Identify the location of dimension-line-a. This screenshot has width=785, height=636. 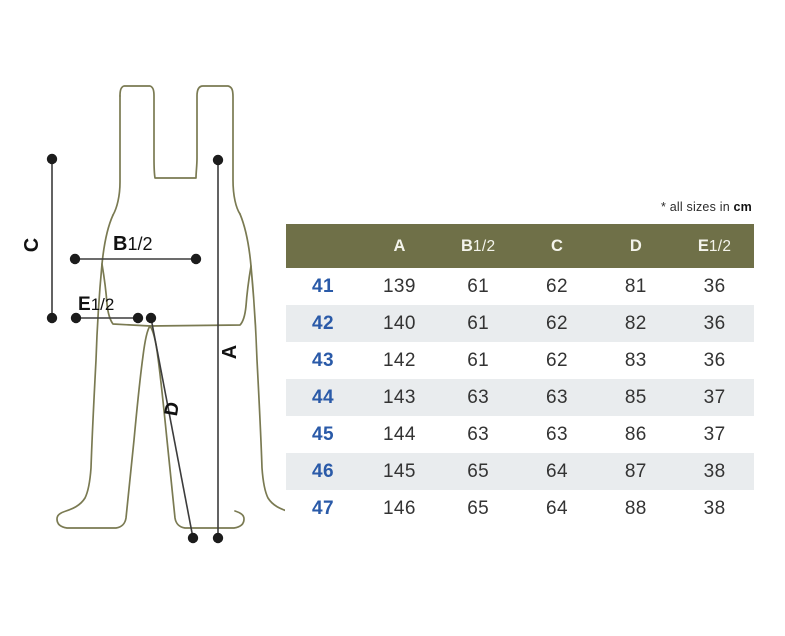
(218, 349).